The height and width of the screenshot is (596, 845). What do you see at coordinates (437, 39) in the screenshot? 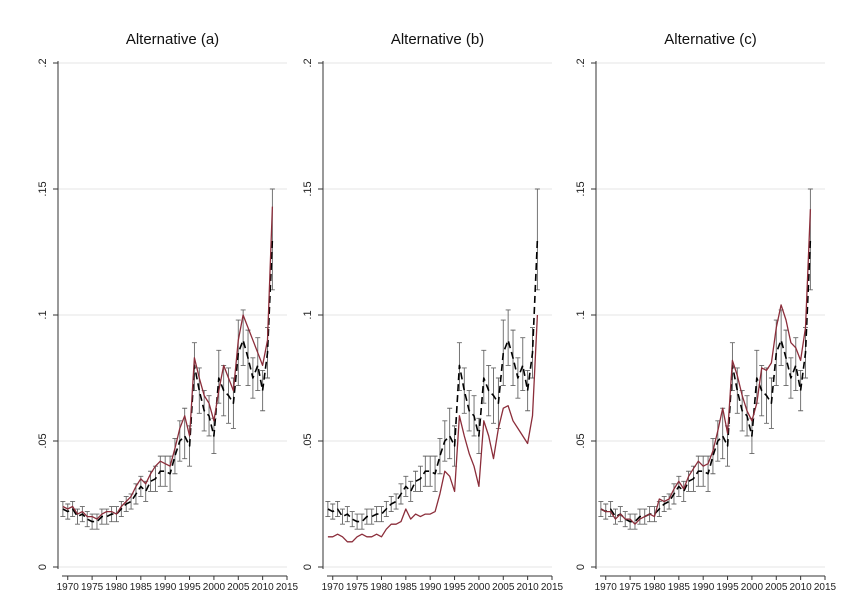
I see `panel-title: Alternative (b)` at bounding box center [437, 39].